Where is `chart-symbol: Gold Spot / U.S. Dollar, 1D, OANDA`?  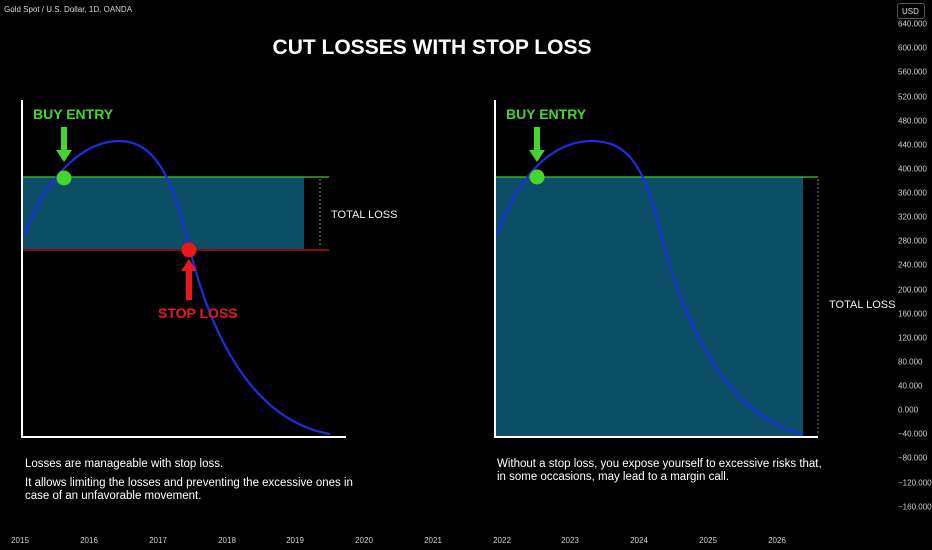 chart-symbol: Gold Spot / U.S. Dollar, 1D, OANDA is located at coordinates (68, 9).